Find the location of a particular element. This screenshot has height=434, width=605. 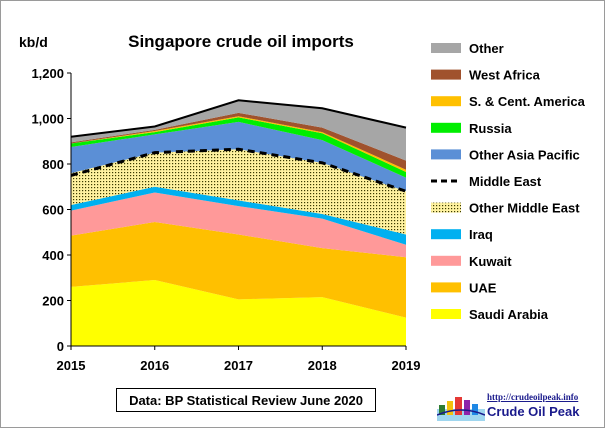

line-middle-east is located at coordinates (238, 170).